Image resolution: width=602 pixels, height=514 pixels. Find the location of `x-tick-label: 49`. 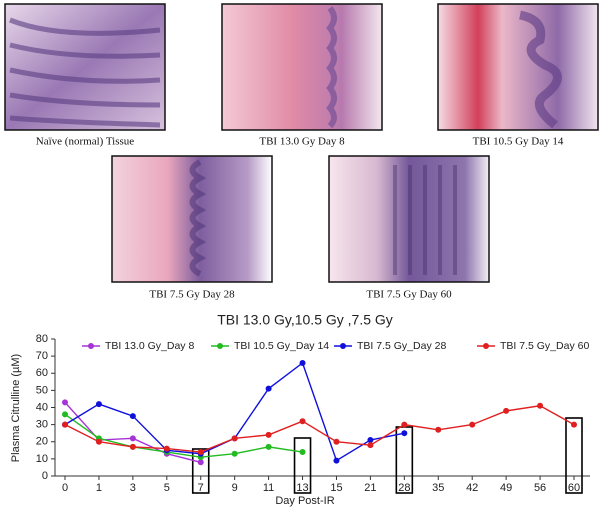

x-tick-label: 49 is located at coordinates (506, 488).